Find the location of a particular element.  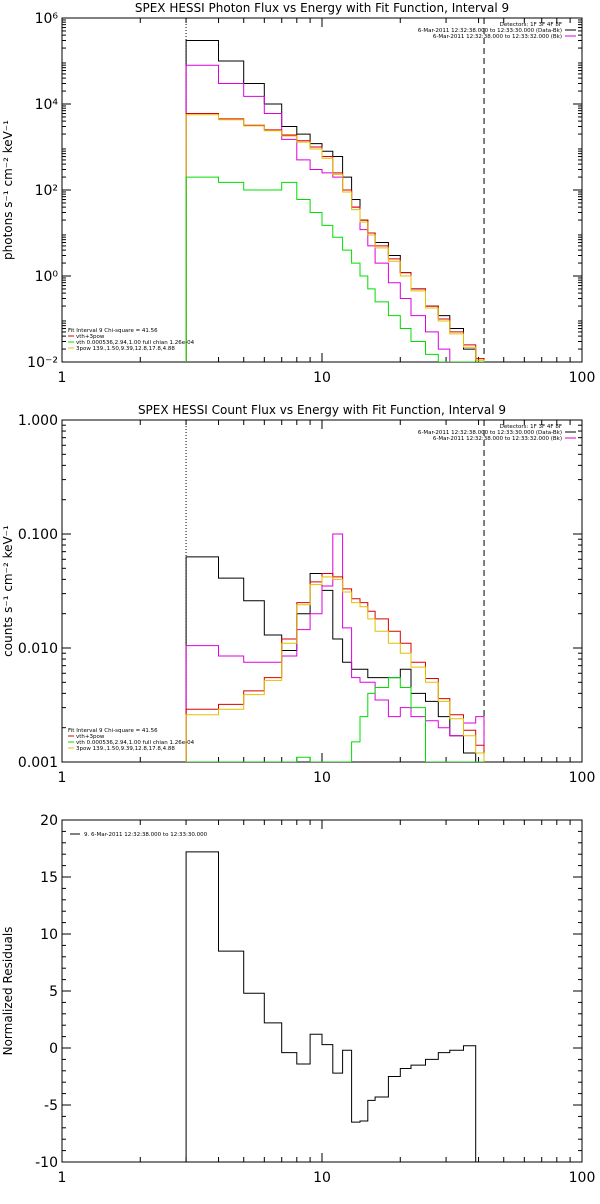

y-tick-label: 20 is located at coordinates (49, 821).